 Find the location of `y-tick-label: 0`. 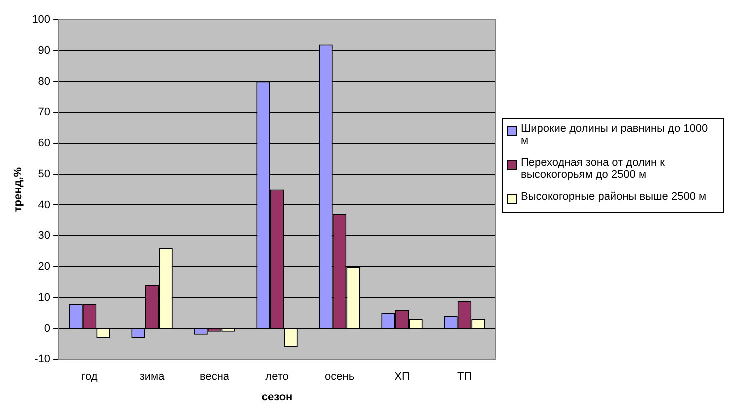

y-tick-label: 0 is located at coordinates (47, 328).